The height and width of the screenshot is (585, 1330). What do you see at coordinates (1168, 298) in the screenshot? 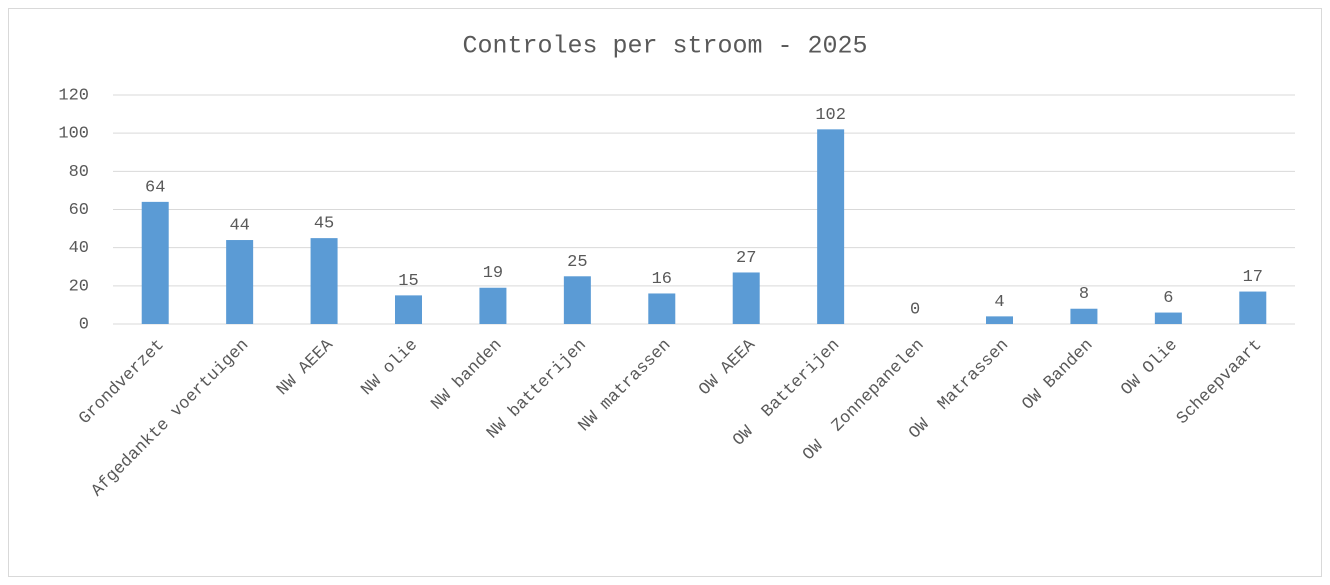
I see `data-label: 6` at bounding box center [1168, 298].